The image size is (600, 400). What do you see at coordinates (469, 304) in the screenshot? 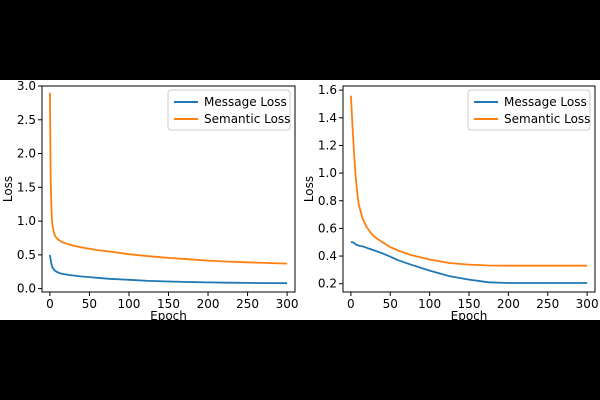
I see `right-x-tick-label: 150` at bounding box center [469, 304].